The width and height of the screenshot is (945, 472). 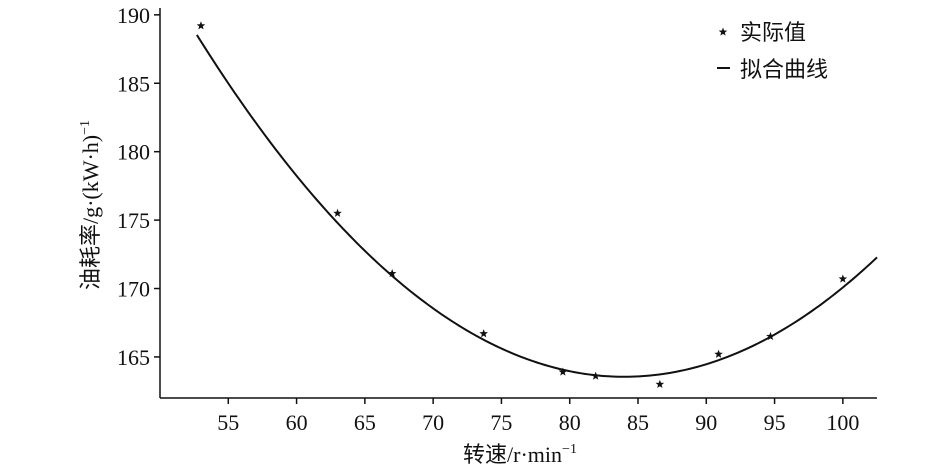 What do you see at coordinates (133, 15) in the screenshot?
I see `y-tick-label: 190` at bounding box center [133, 15].